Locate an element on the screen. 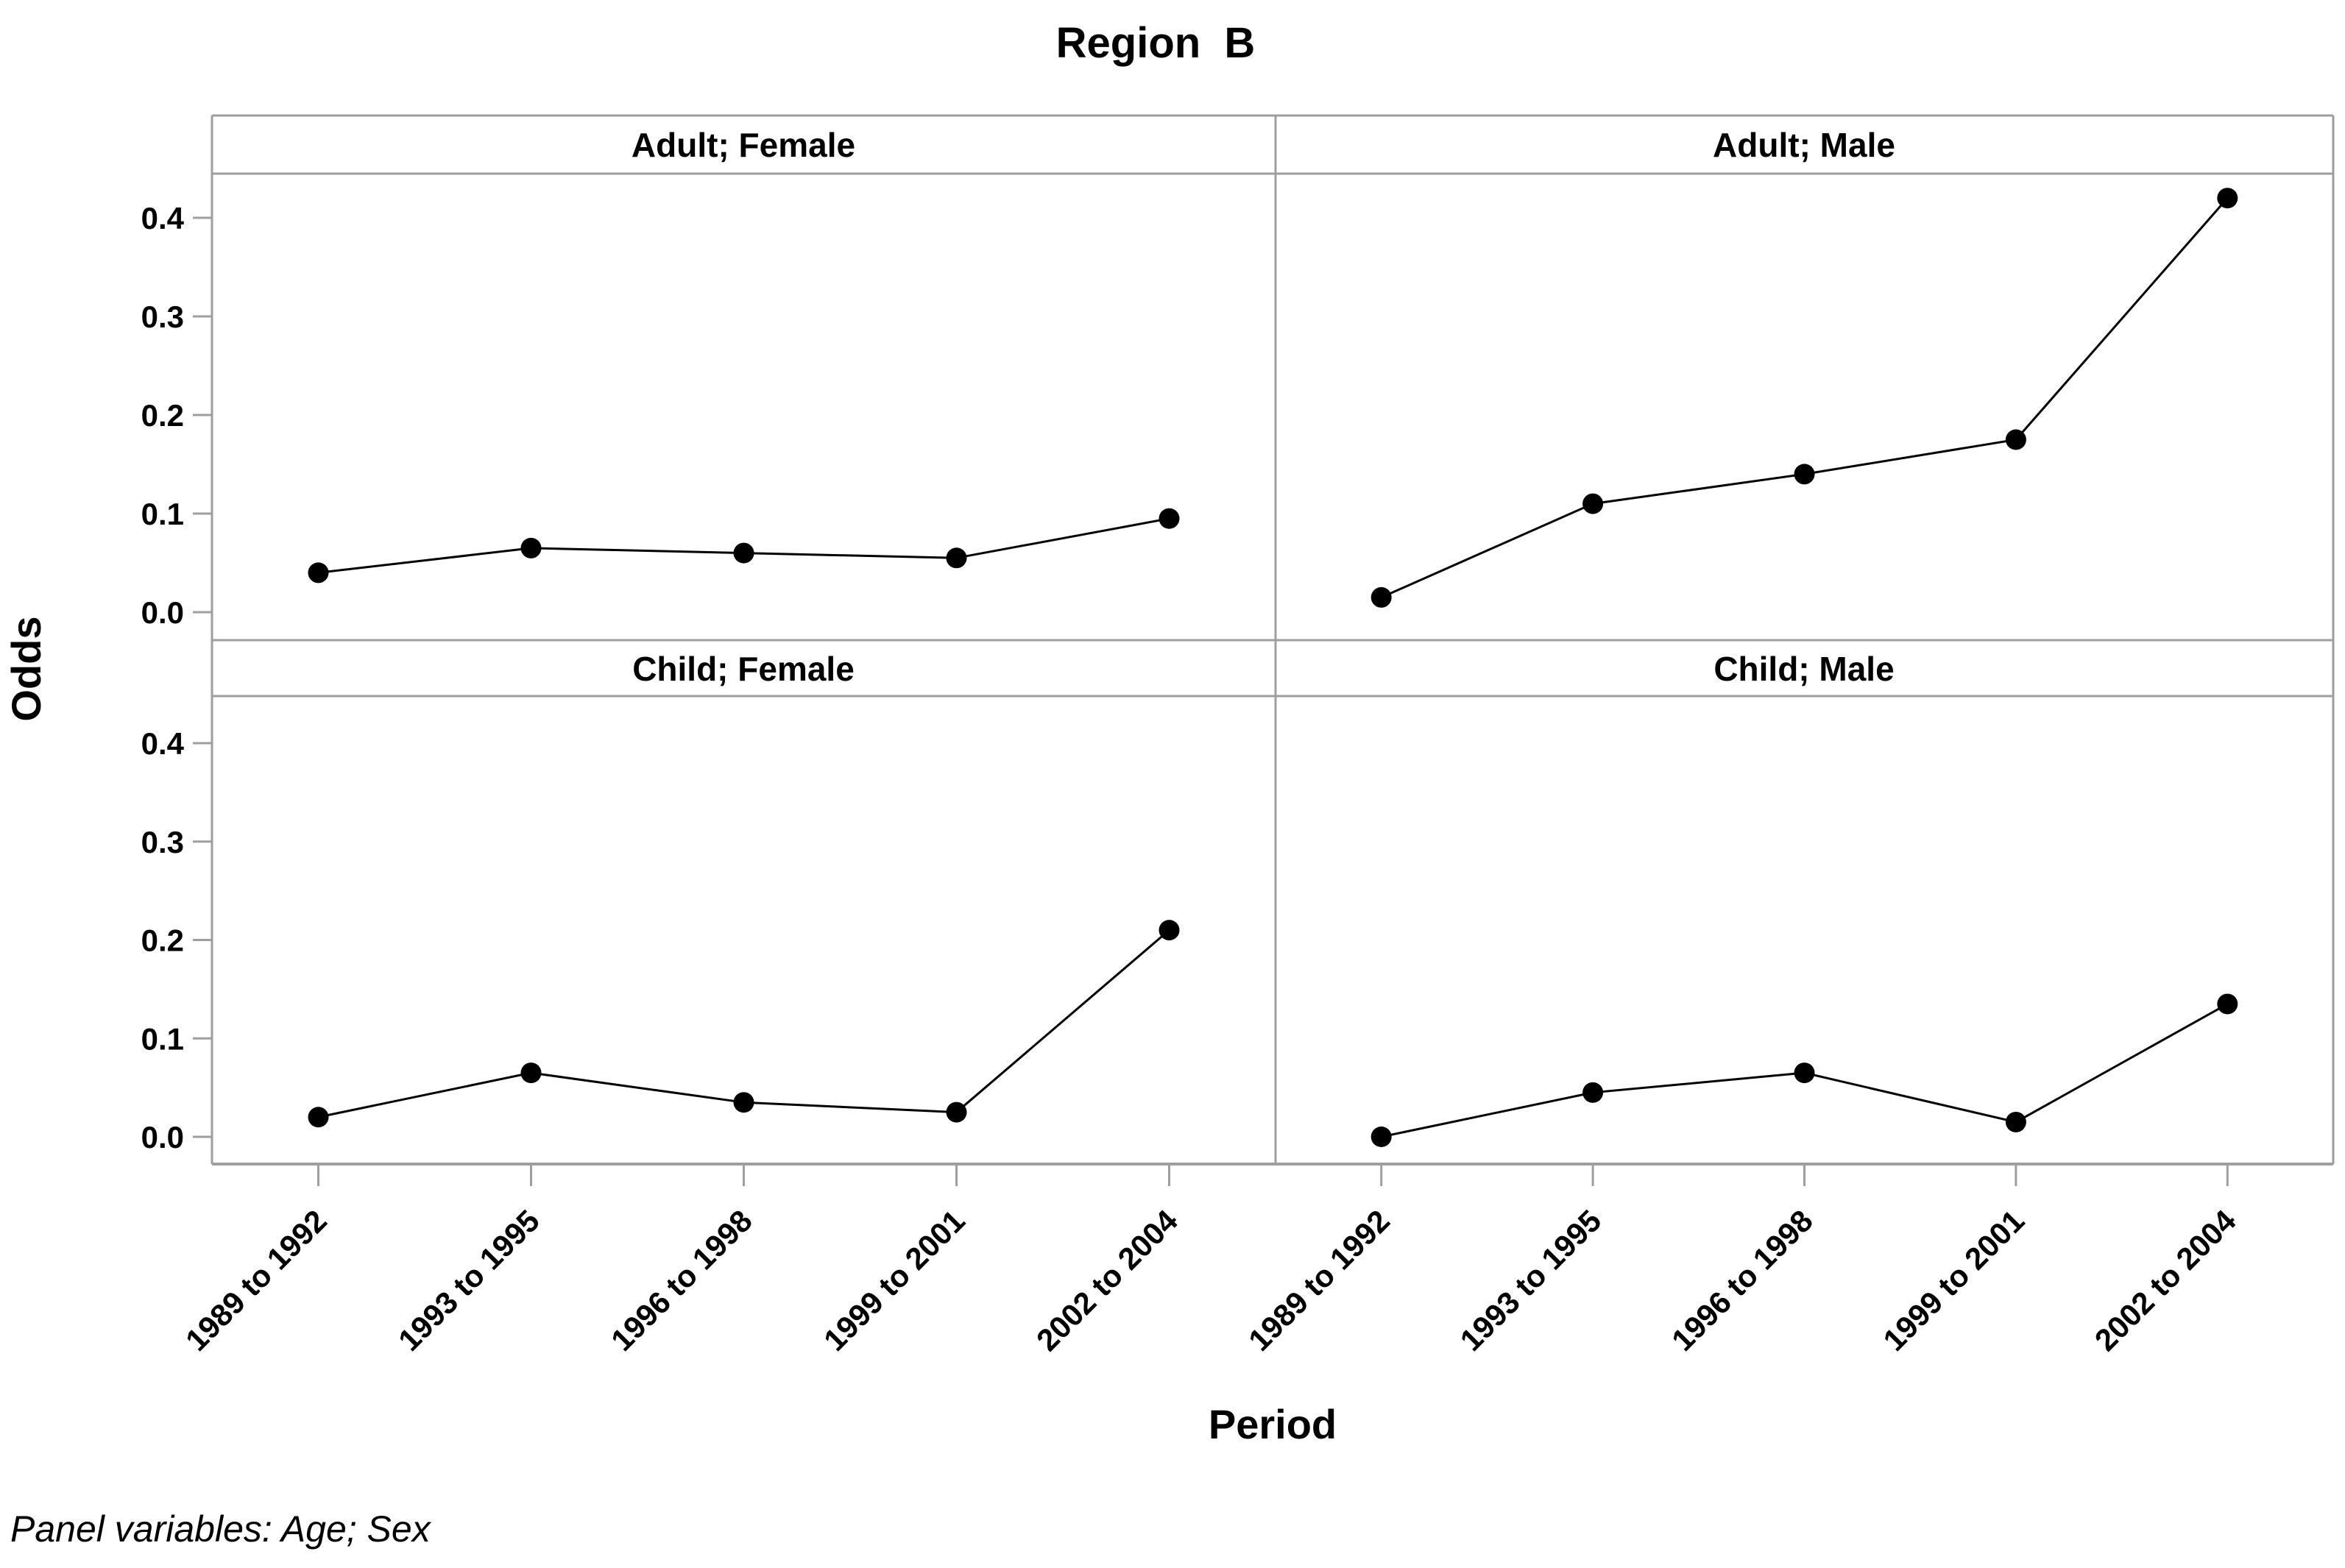 The image size is (2345, 1568). panel-header-adult-female: Adult; Female is located at coordinates (743, 145).